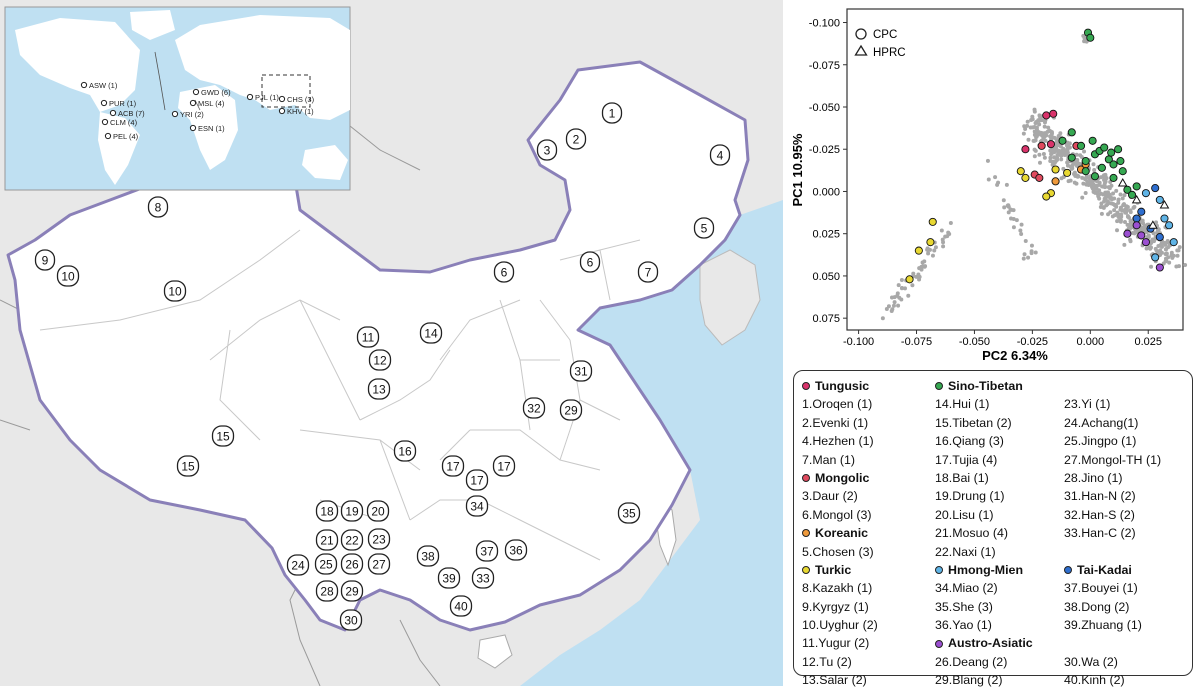 Image resolution: width=1200 pixels, height=691 pixels. Describe the element at coordinates (124, 122) in the screenshot. I see `inset-sample-label: CLM (4)` at that location.